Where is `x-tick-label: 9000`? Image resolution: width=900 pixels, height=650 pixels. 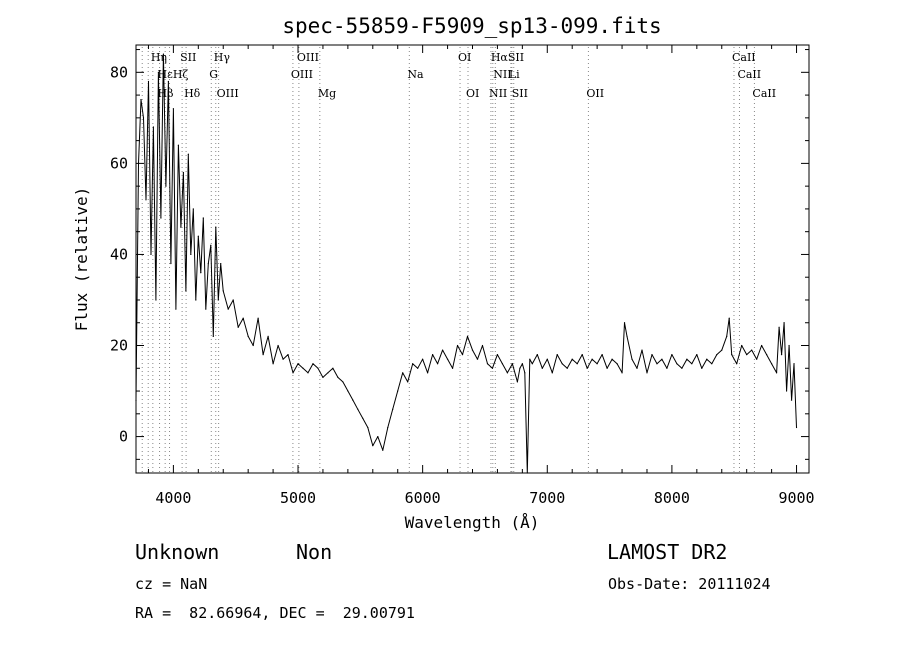 x-tick-label: 9000 is located at coordinates (796, 498).